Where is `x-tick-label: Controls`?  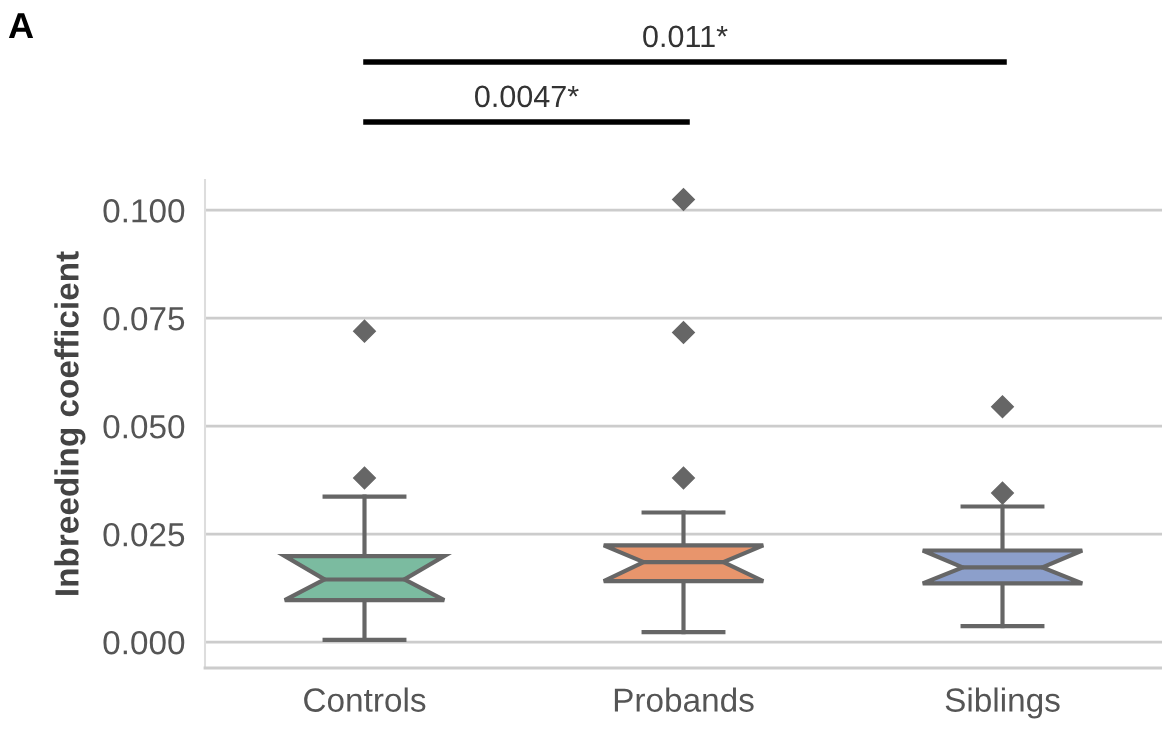 x-tick-label: Controls is located at coordinates (365, 699).